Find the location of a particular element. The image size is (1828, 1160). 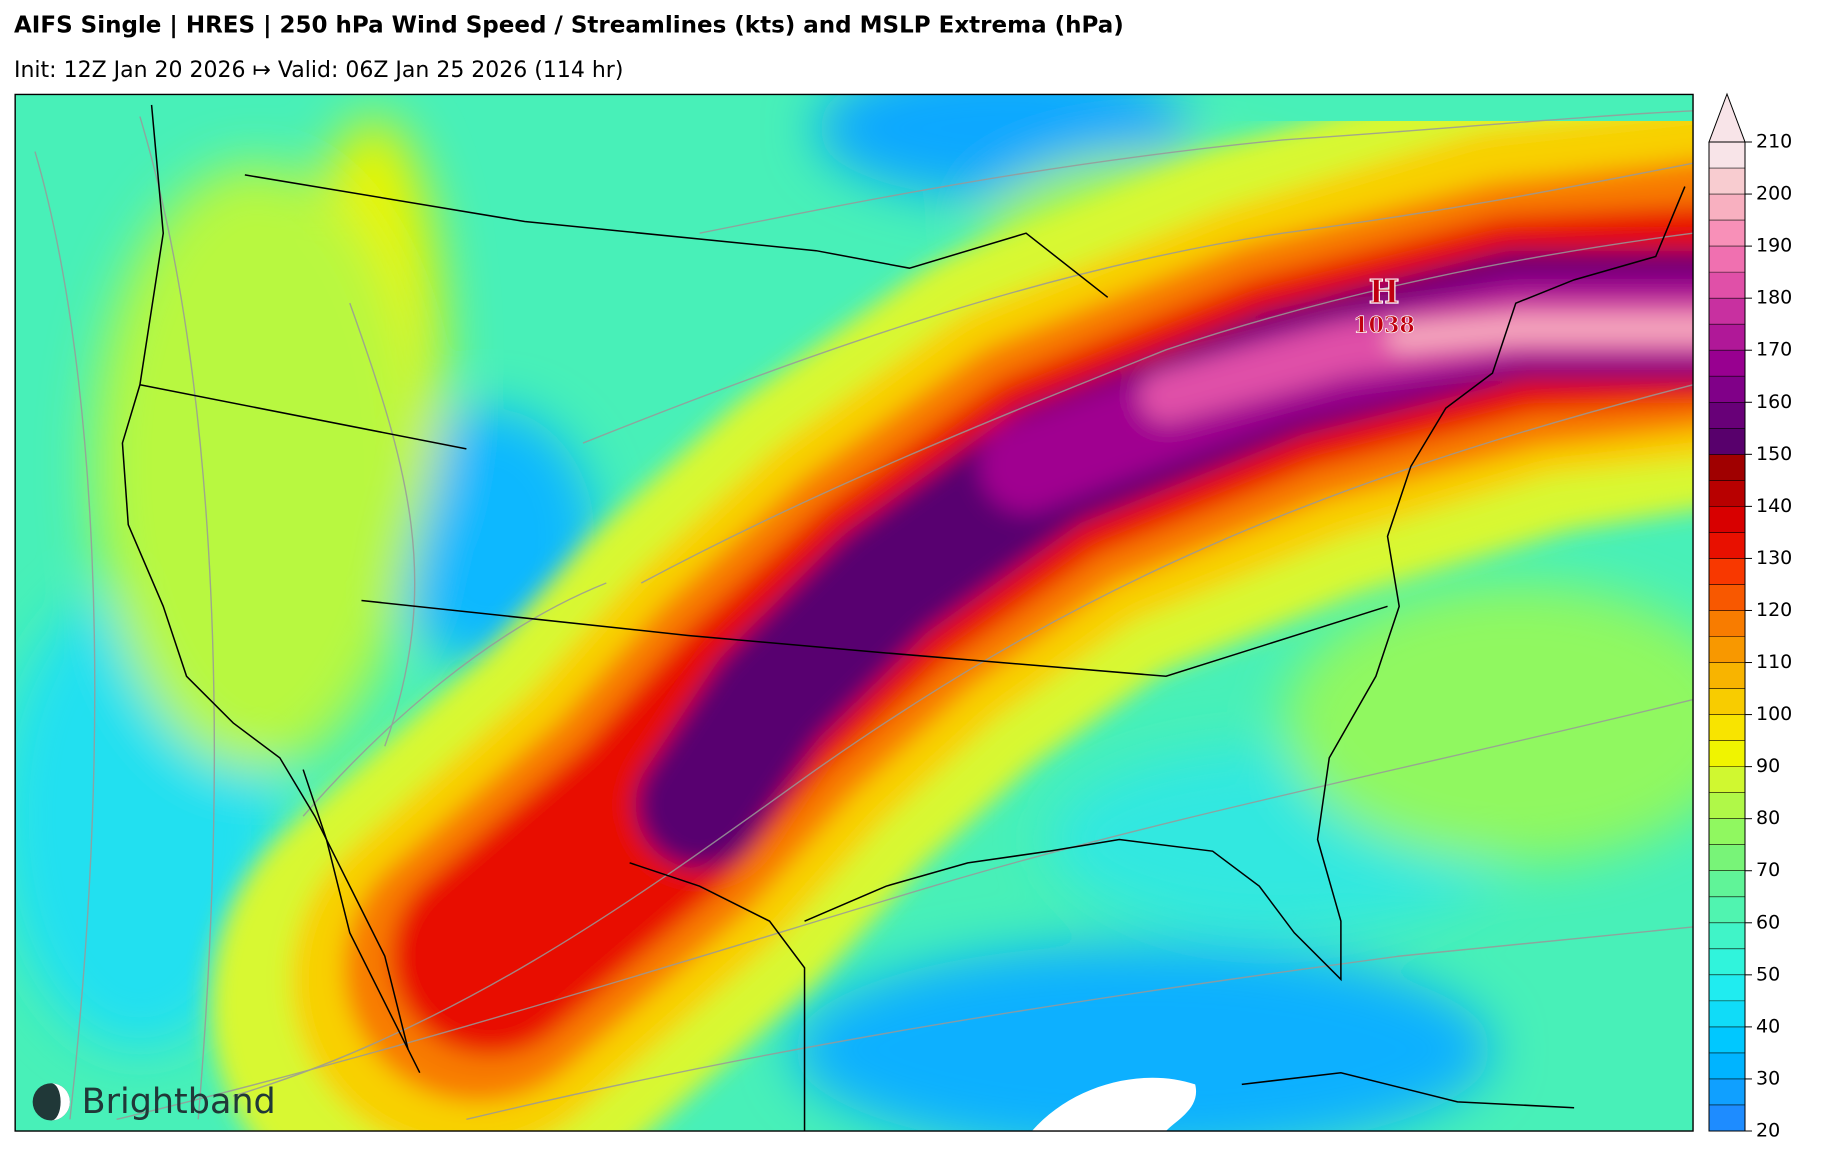

colorbar-tick-label: 80 is located at coordinates (1768, 818).